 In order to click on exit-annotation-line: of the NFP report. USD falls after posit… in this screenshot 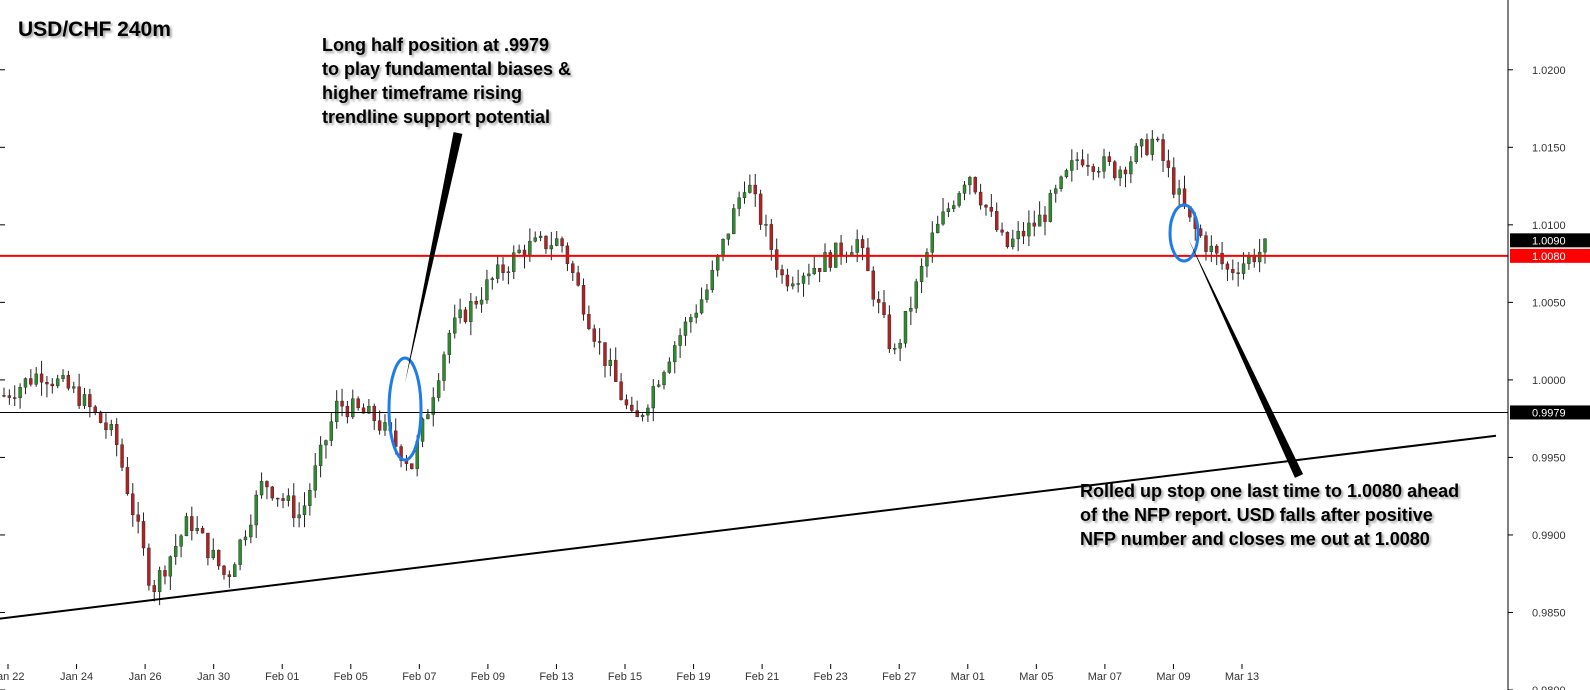, I will do `click(1256, 515)`.